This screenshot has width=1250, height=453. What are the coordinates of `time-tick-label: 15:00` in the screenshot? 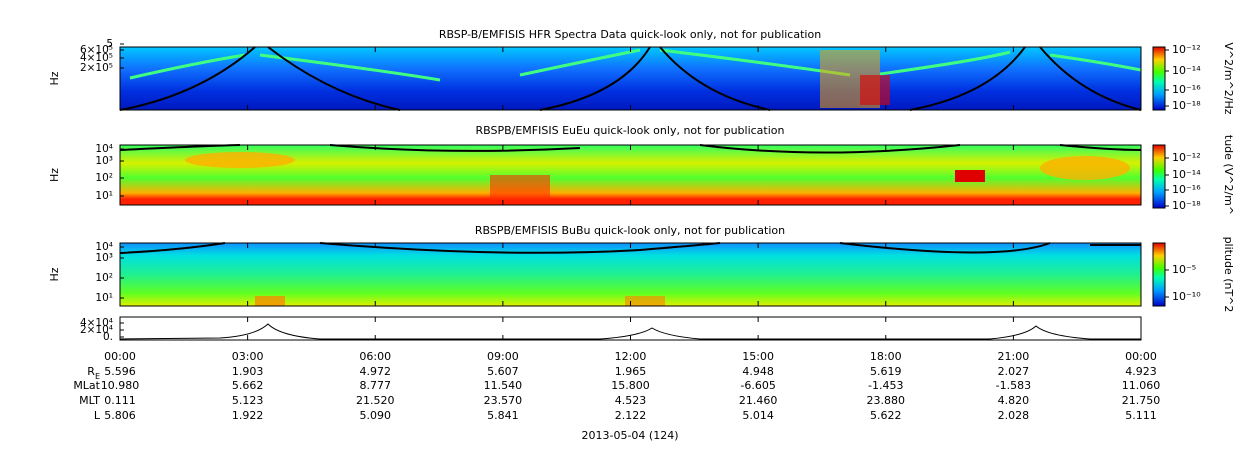 It's located at (758, 356).